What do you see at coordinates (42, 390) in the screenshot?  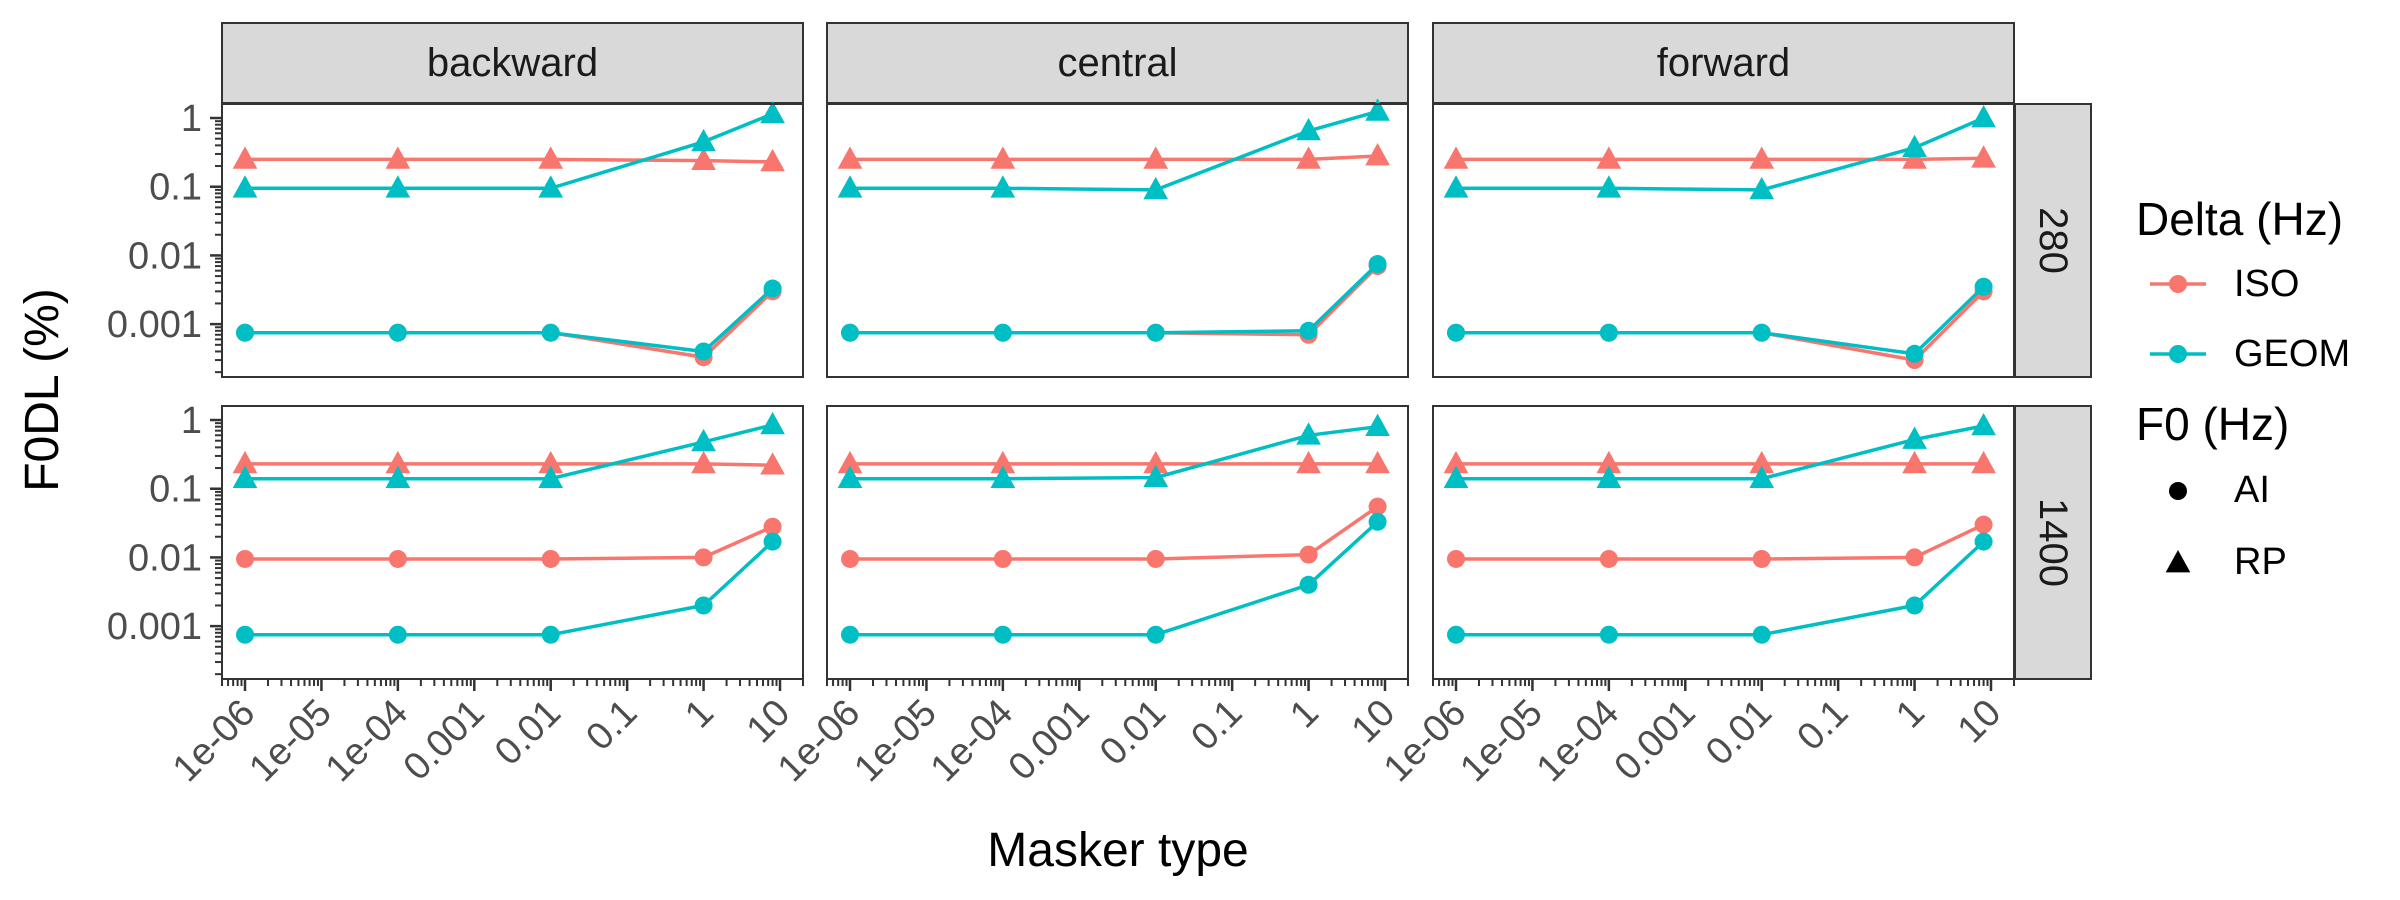 I see `y-axis-title: F0DL (%)` at bounding box center [42, 390].